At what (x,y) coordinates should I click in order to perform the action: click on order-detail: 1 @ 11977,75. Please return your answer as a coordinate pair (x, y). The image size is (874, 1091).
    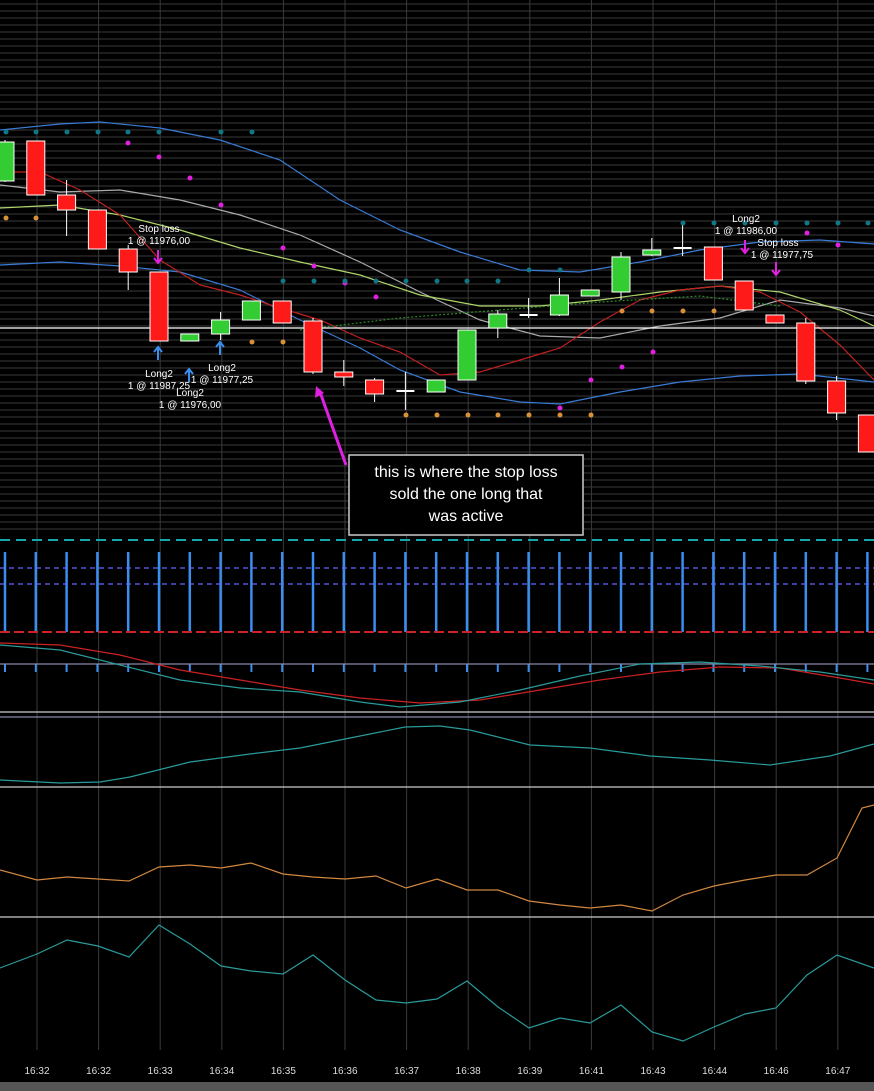
    Looking at the image, I should click on (782, 255).